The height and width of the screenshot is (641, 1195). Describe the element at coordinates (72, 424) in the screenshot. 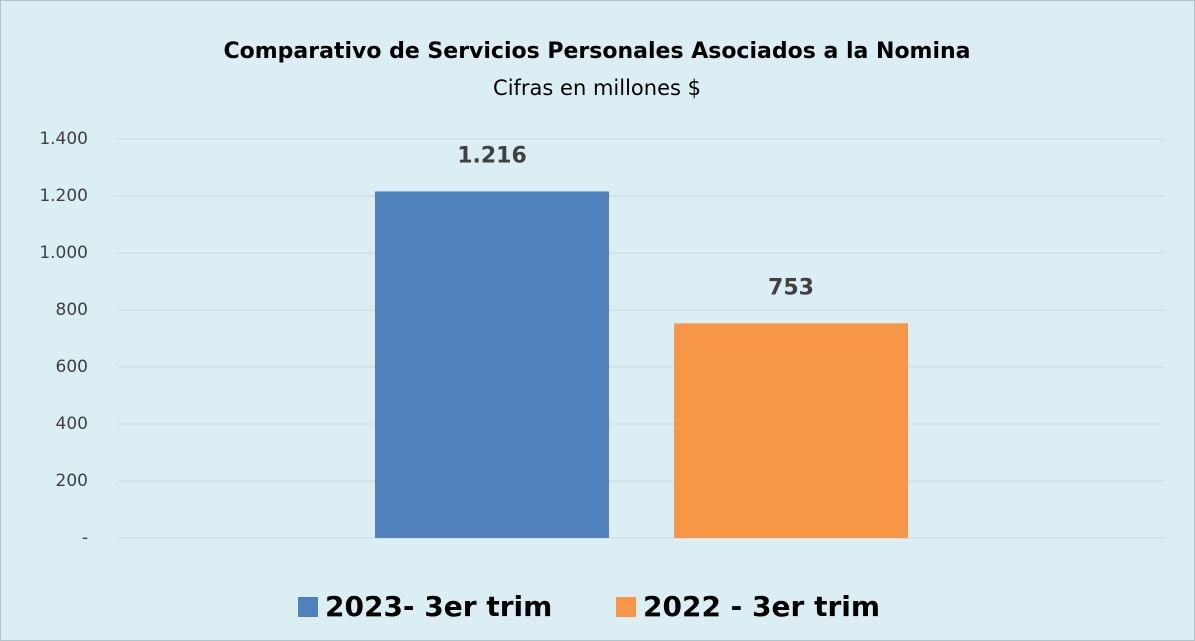

I see `y-tick-label: 400` at that location.